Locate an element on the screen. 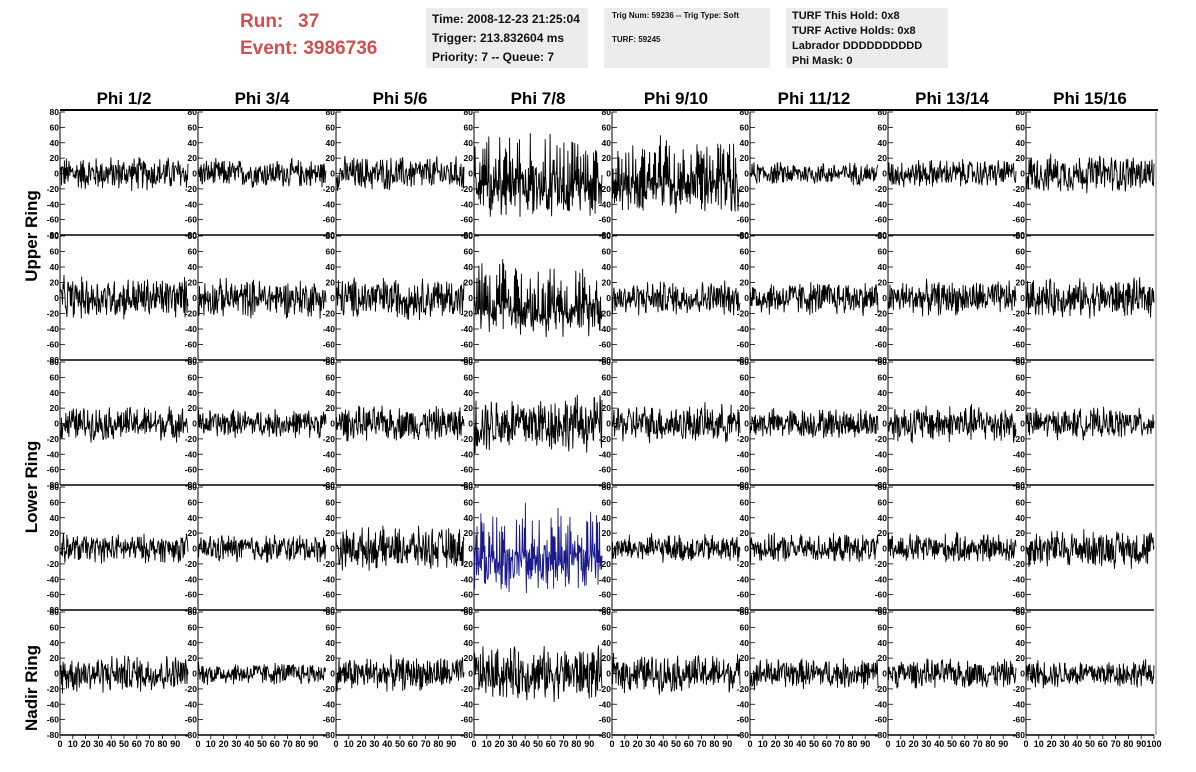 This screenshot has height=772, width=1196. priority-text: Priority: 7 -- Queue: 7 is located at coordinates (493, 57).